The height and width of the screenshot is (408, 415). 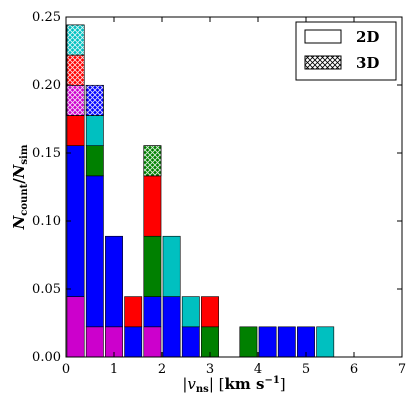 What do you see at coordinates (46, 221) in the screenshot?
I see `y-tick-label-2: 0.10` at bounding box center [46, 221].